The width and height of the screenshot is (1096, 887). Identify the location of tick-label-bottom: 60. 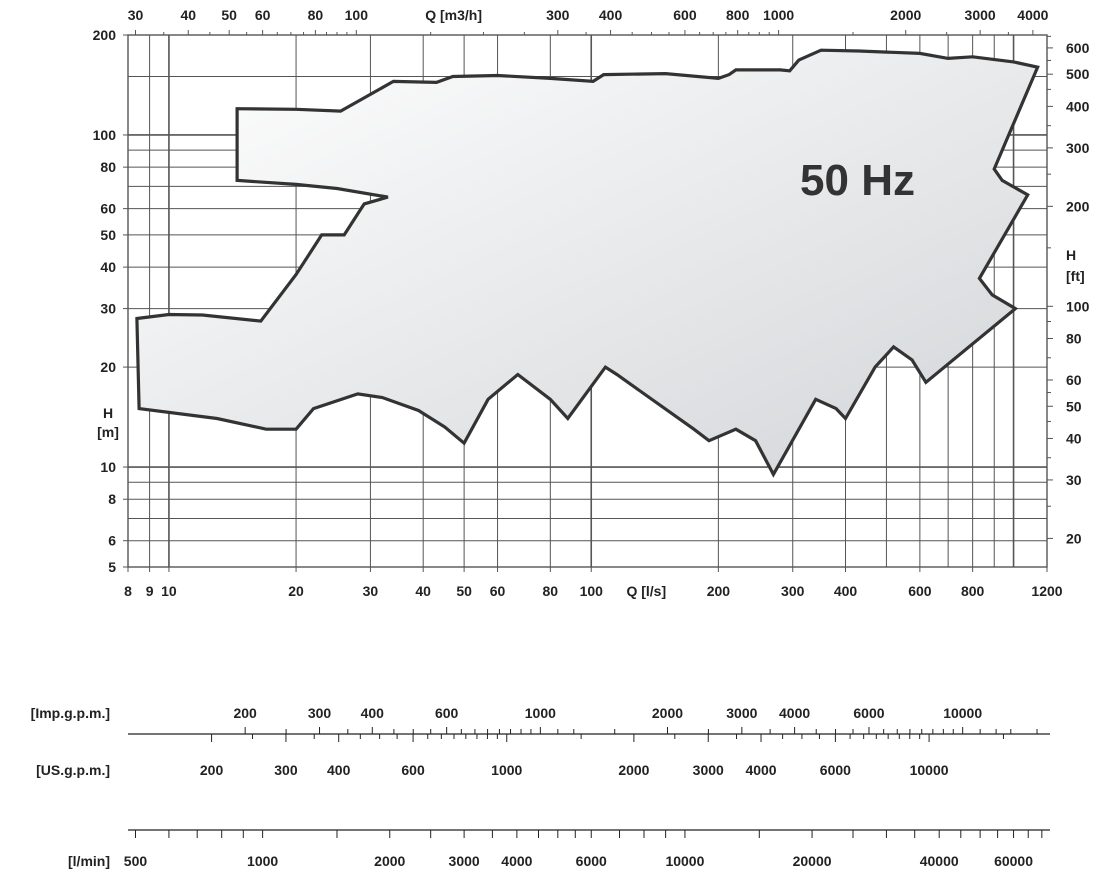
(498, 591).